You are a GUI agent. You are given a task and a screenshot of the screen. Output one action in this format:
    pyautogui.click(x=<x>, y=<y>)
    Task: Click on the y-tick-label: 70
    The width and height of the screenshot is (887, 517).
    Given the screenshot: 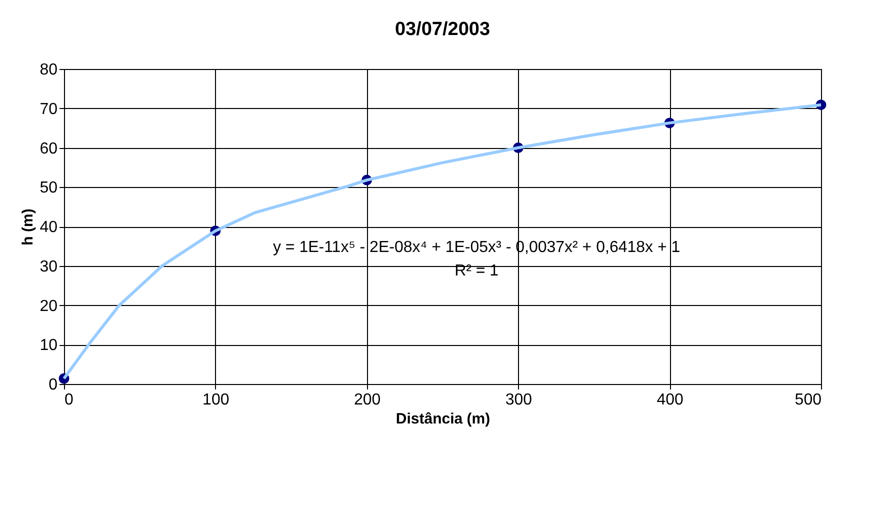 What is the action you would take?
    pyautogui.click(x=49, y=109)
    